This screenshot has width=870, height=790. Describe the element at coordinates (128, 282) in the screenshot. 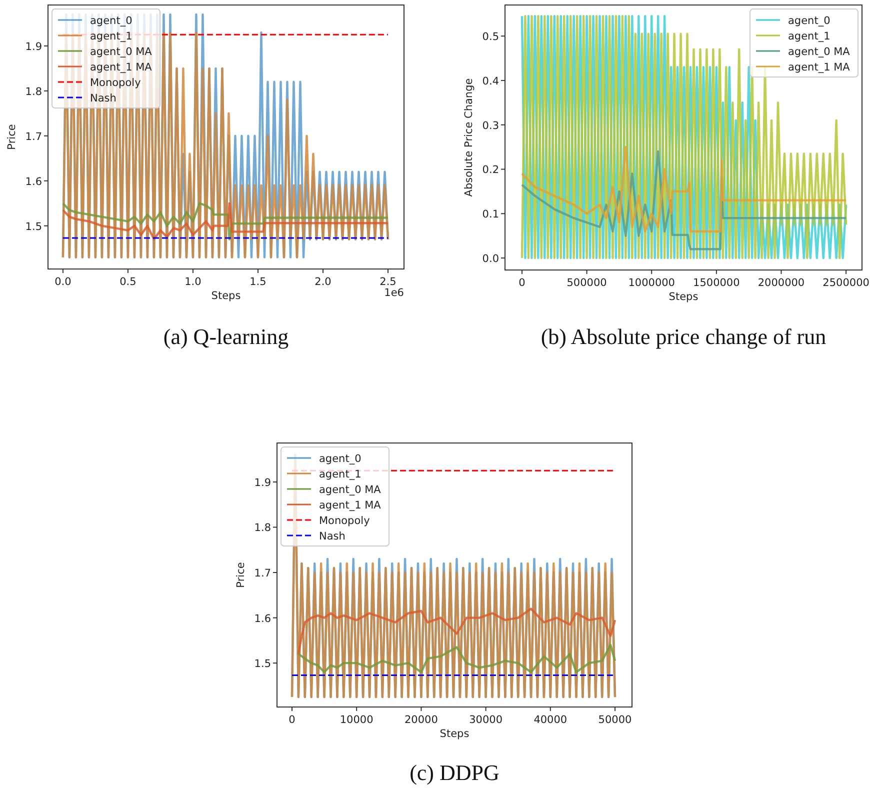

I see `x-tick-label: 0.5` at that location.